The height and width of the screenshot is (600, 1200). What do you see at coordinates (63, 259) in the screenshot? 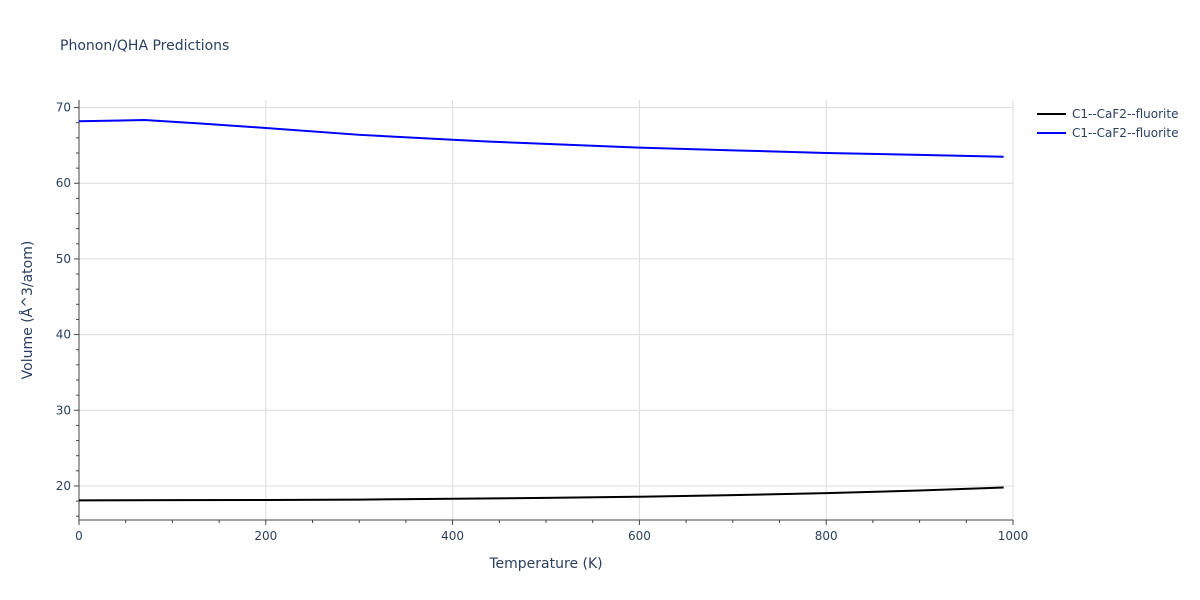
I see `y-tick-label: 50` at bounding box center [63, 259].